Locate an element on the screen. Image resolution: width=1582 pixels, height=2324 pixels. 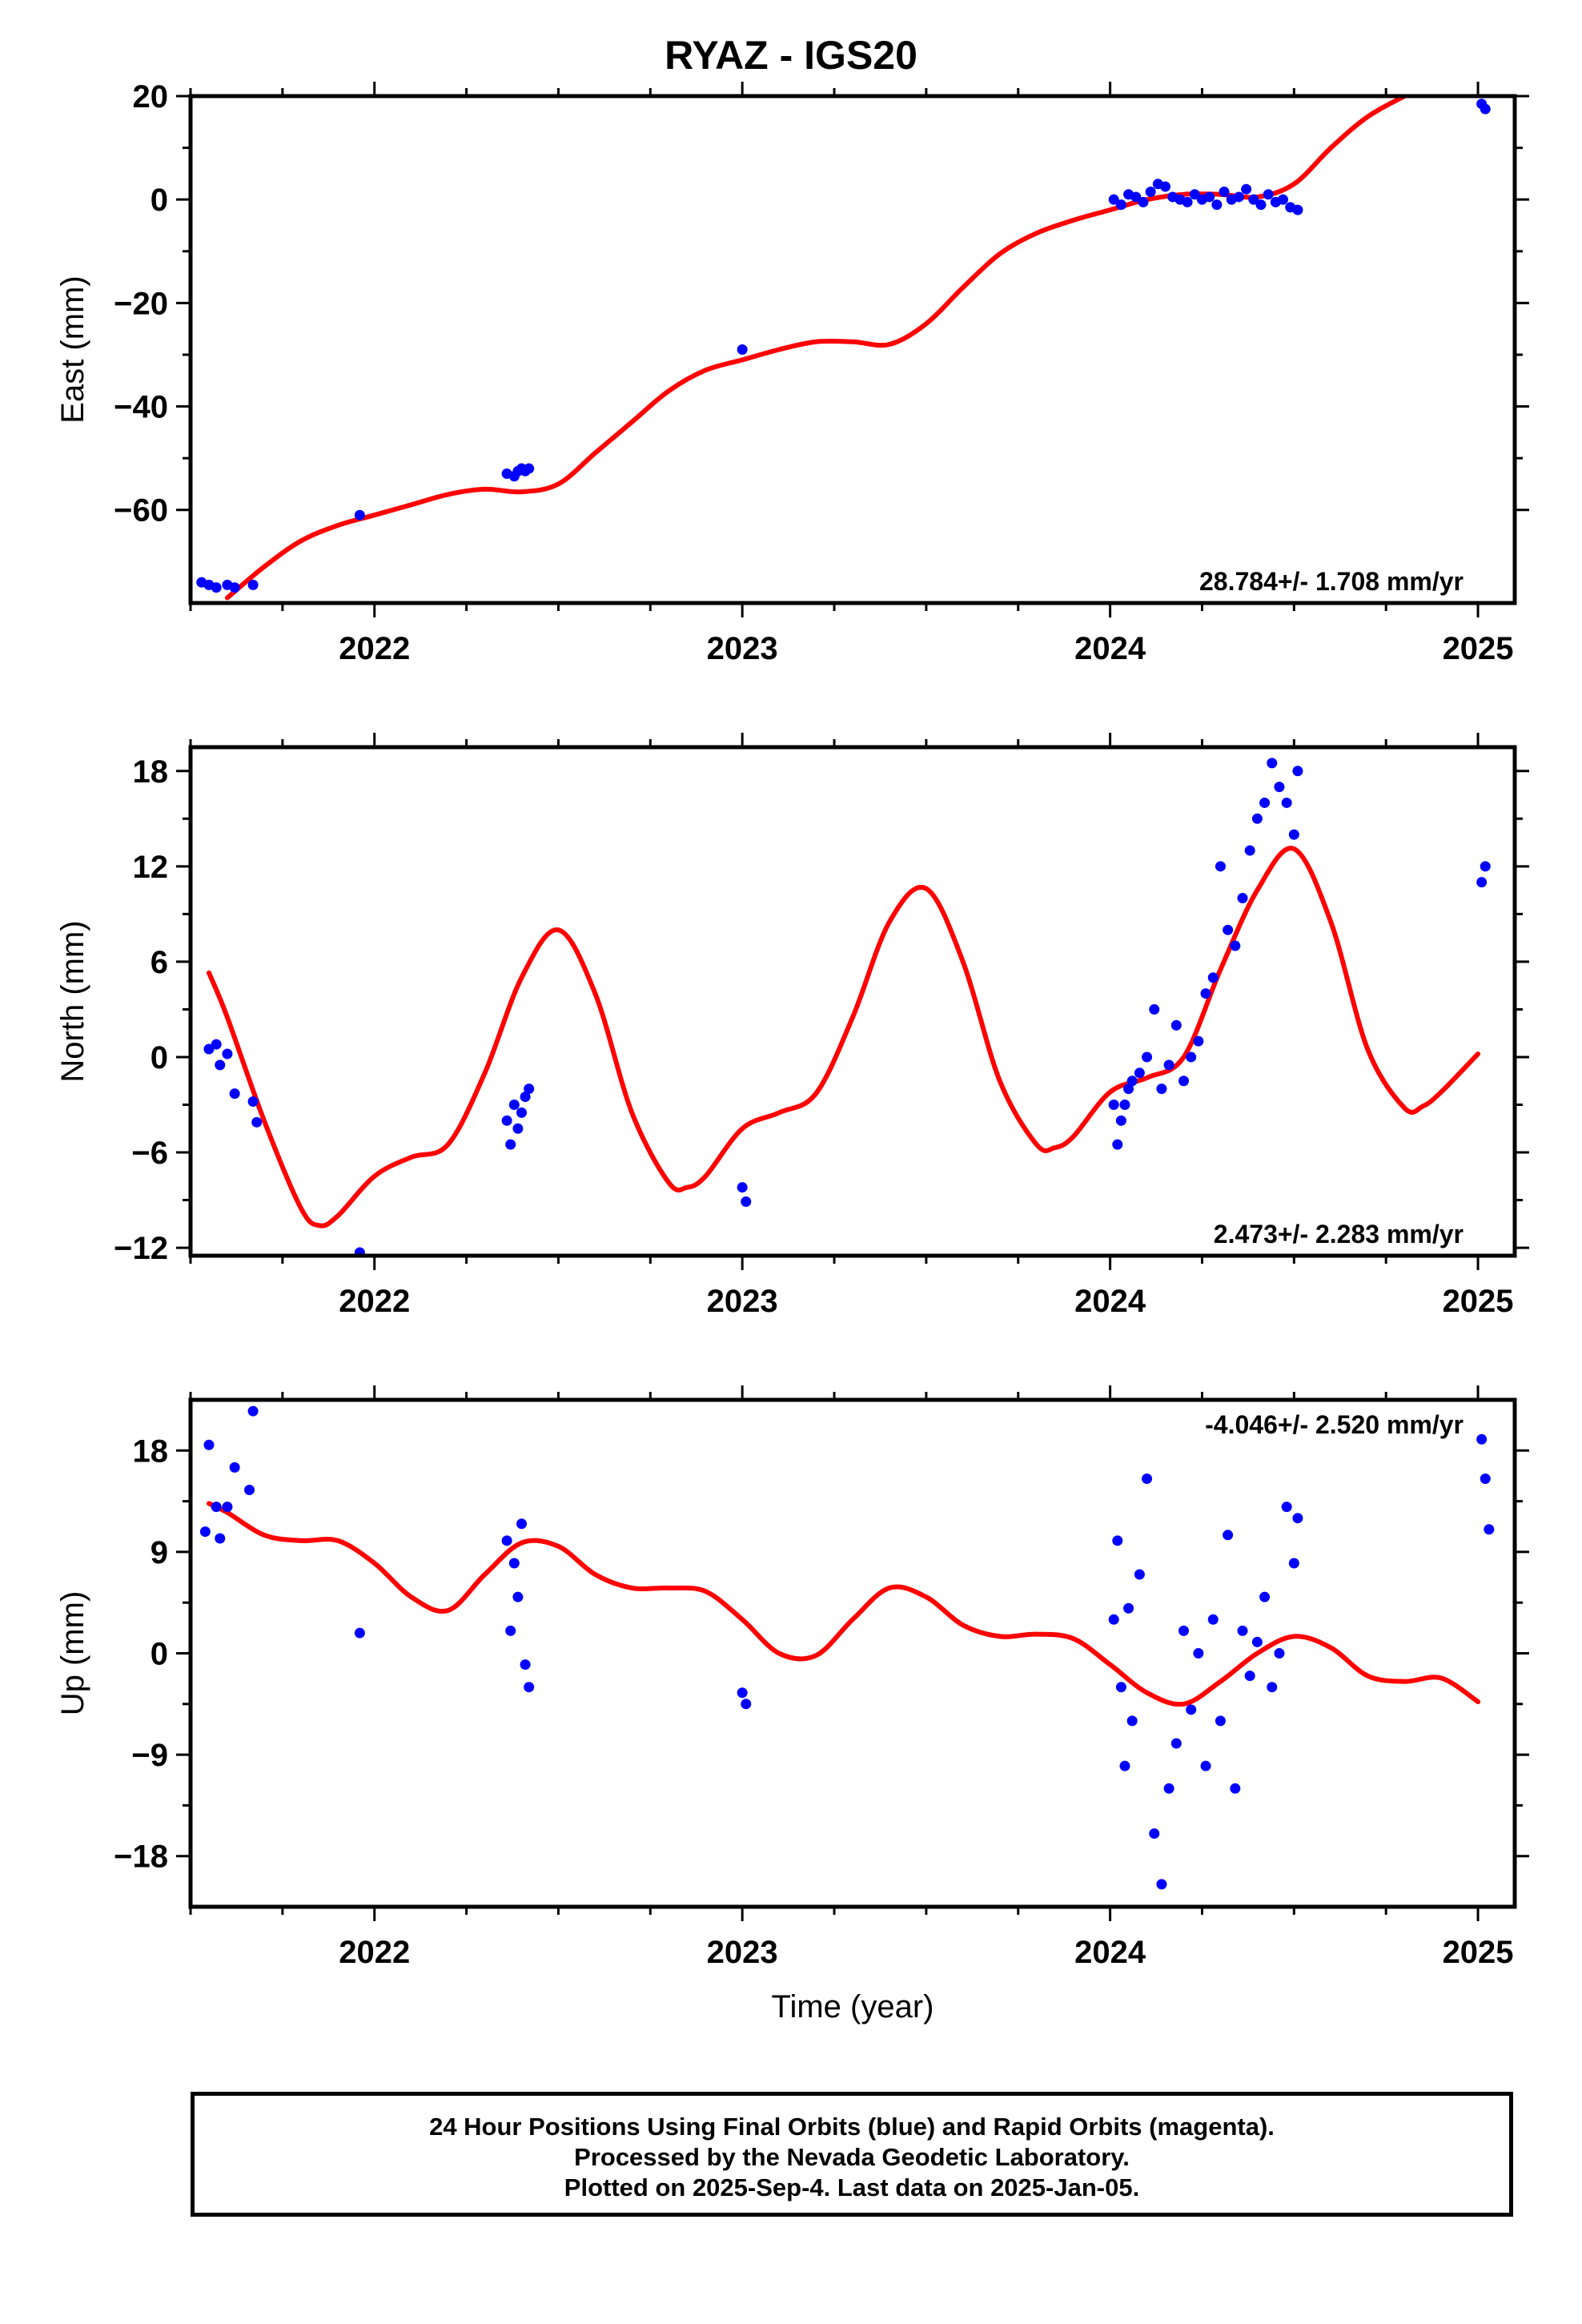
x-tick-label: 2022 is located at coordinates (375, 1953).